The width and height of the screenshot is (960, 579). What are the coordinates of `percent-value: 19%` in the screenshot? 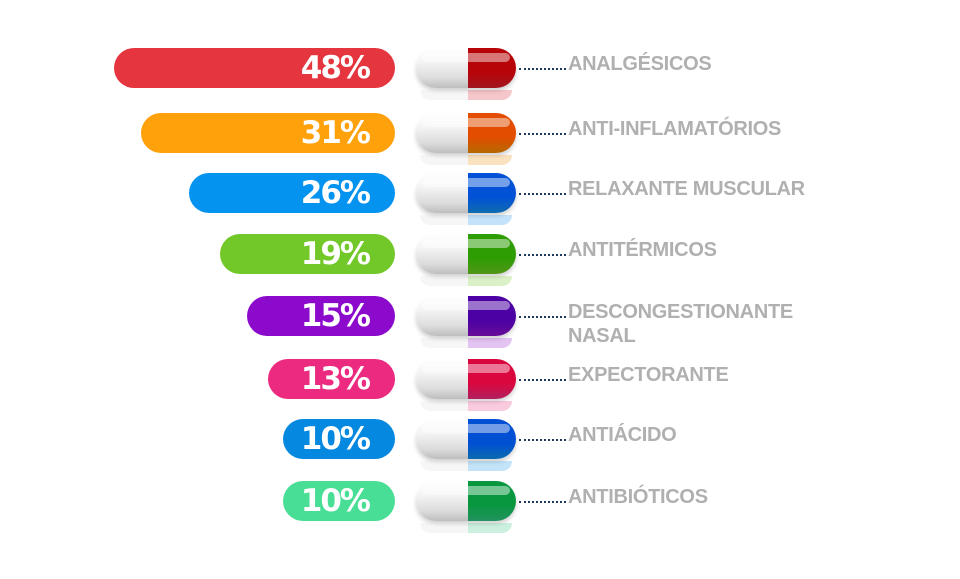 It's located at (335, 254).